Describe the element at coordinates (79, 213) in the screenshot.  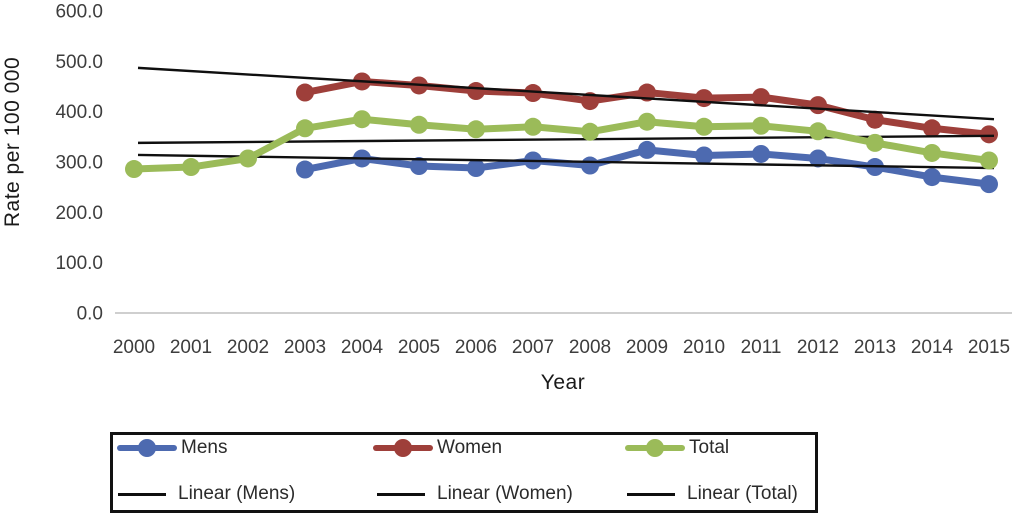
I see `y-axis-tick-label: 200.0` at that location.